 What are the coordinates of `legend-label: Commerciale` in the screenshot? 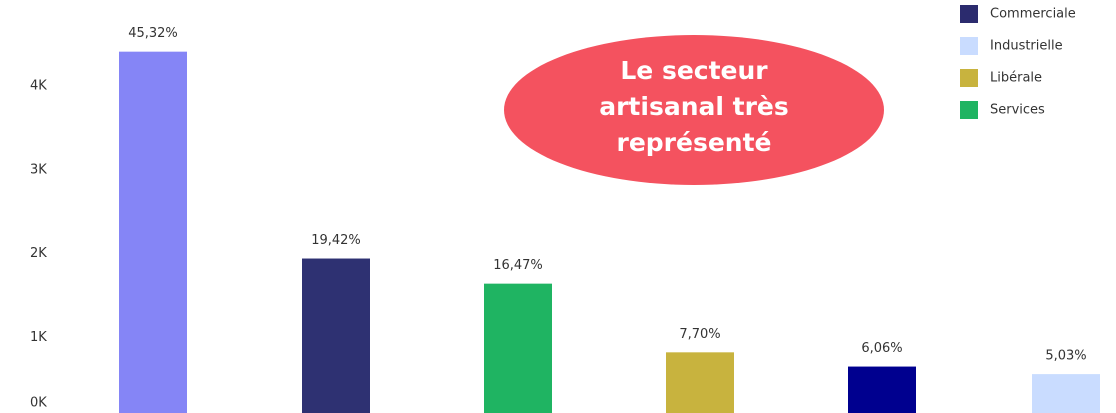 It's located at (1033, 14).